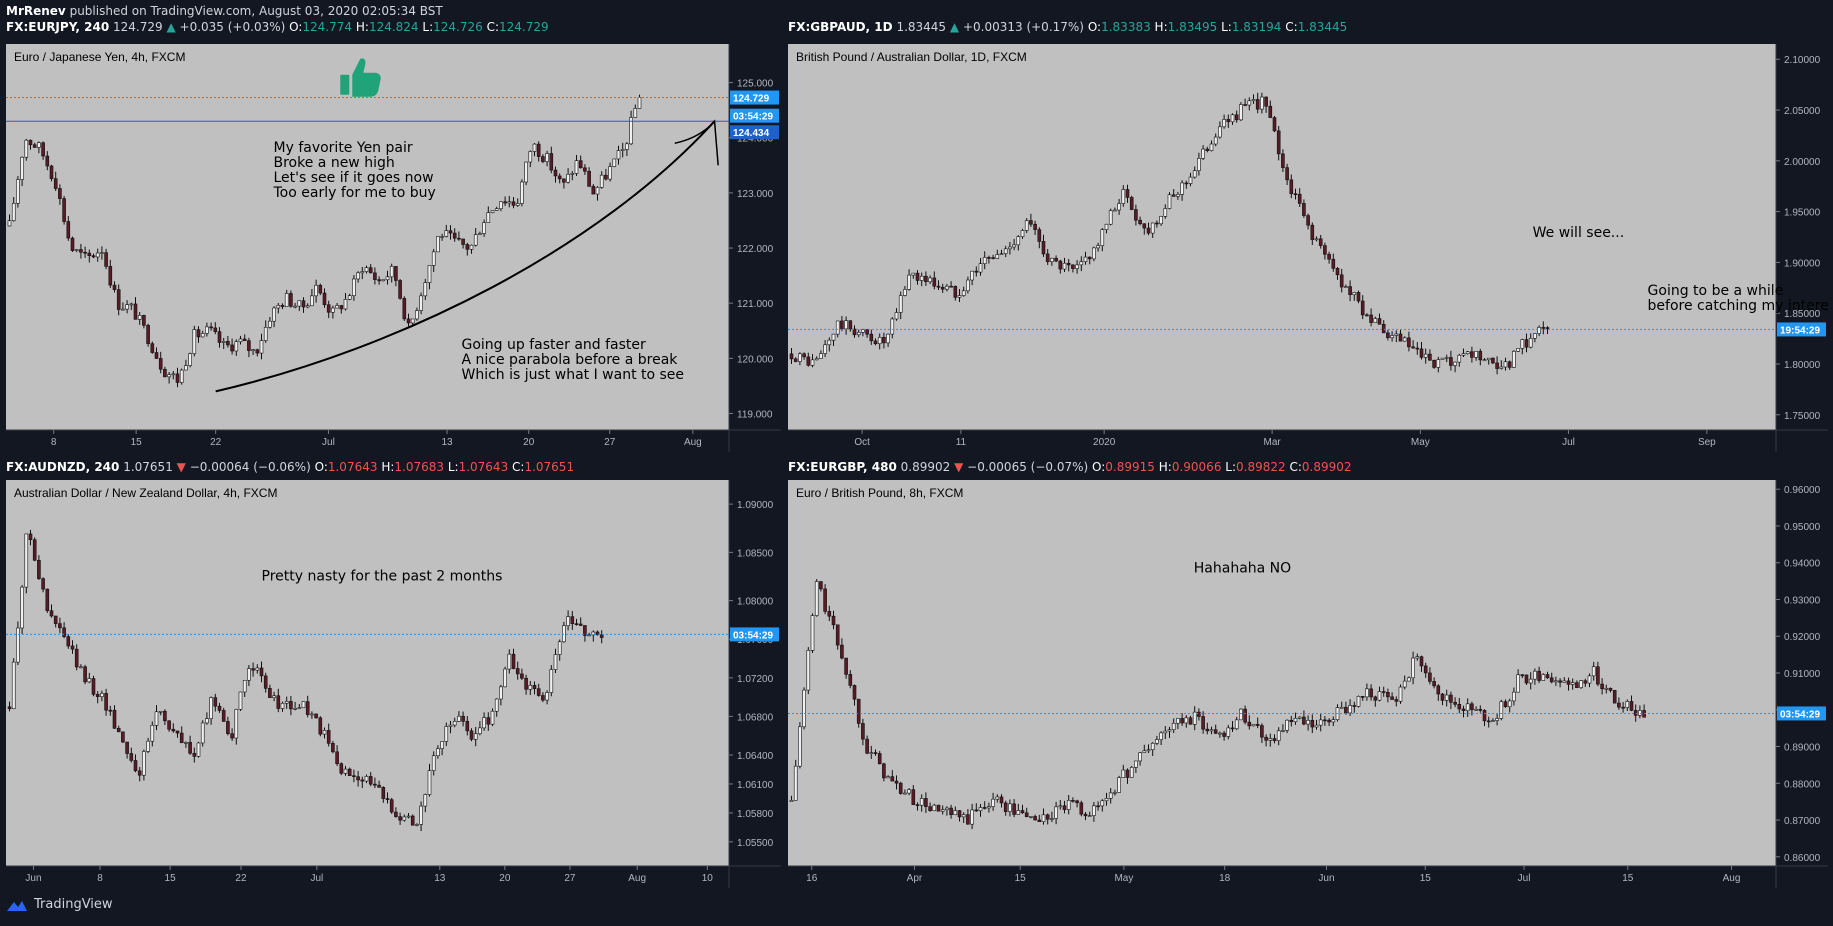  What do you see at coordinates (59, 904) in the screenshot?
I see `tradingview-footer: TradingView` at bounding box center [59, 904].